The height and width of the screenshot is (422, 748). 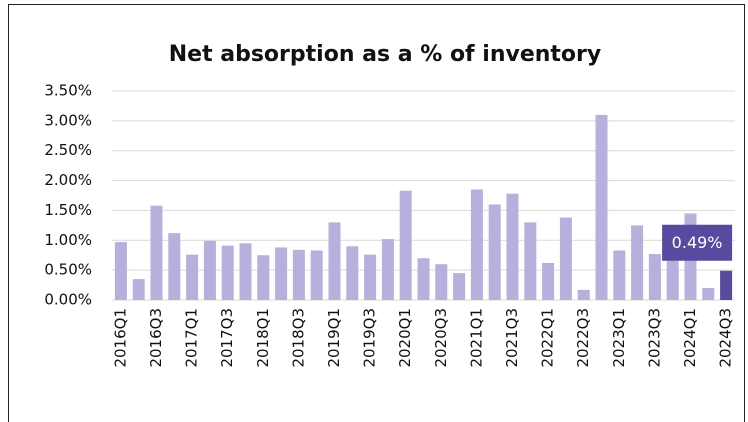 I want to click on y-tick-label: 0.00%, so click(x=68, y=300).